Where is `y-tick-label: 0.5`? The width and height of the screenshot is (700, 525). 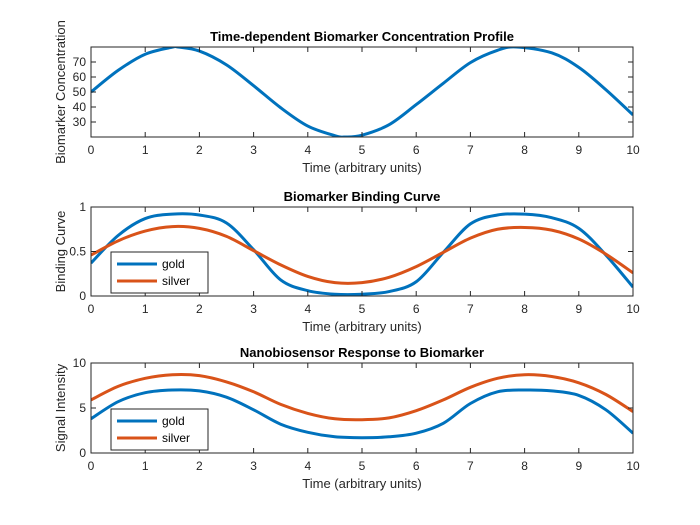
y-tick-label: 0.5 is located at coordinates (77, 252).